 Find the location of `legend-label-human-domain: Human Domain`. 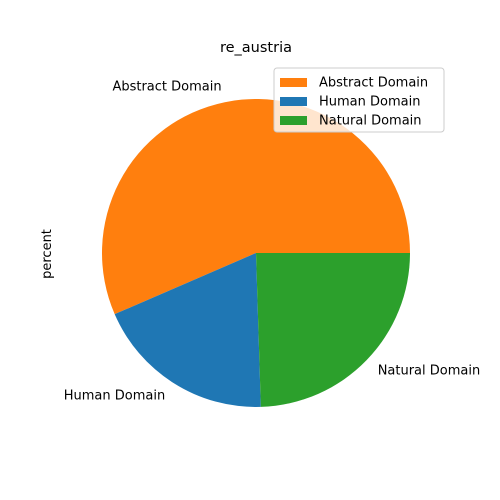

legend-label-human-domain: Human Domain is located at coordinates (369, 102).